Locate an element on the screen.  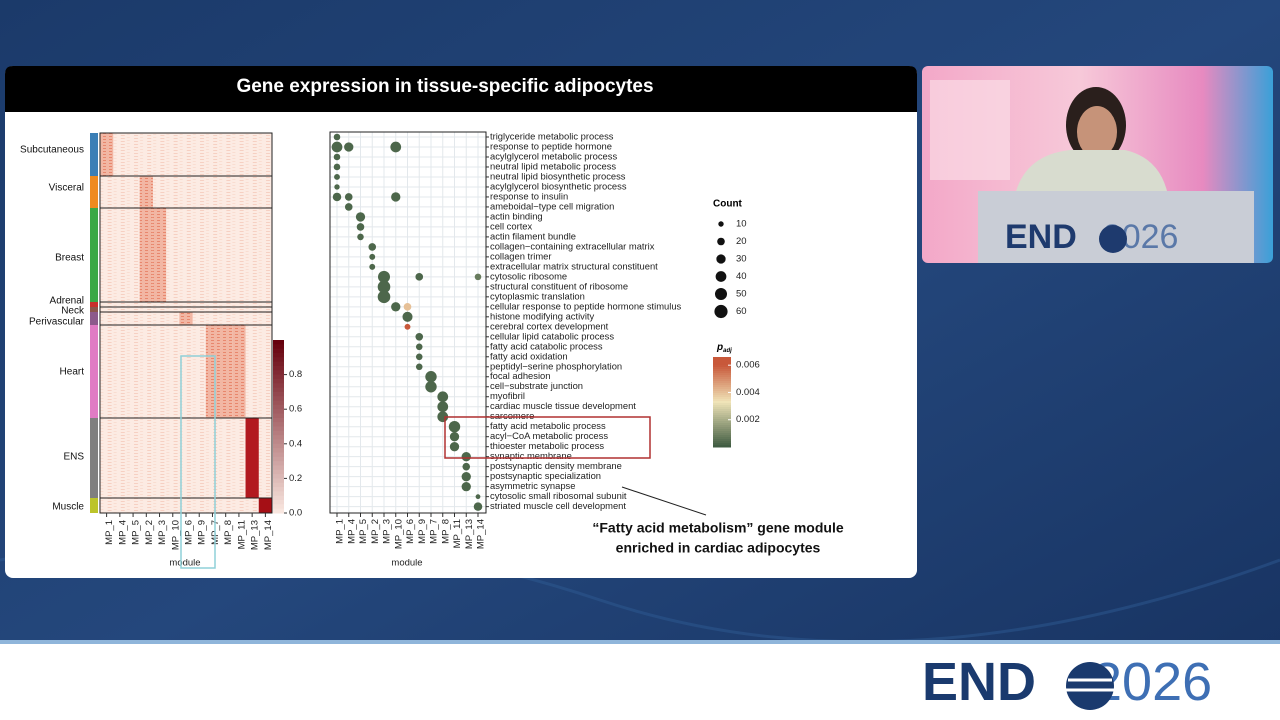
term-label: fatty acid oxidation is located at coordinates (529, 355).